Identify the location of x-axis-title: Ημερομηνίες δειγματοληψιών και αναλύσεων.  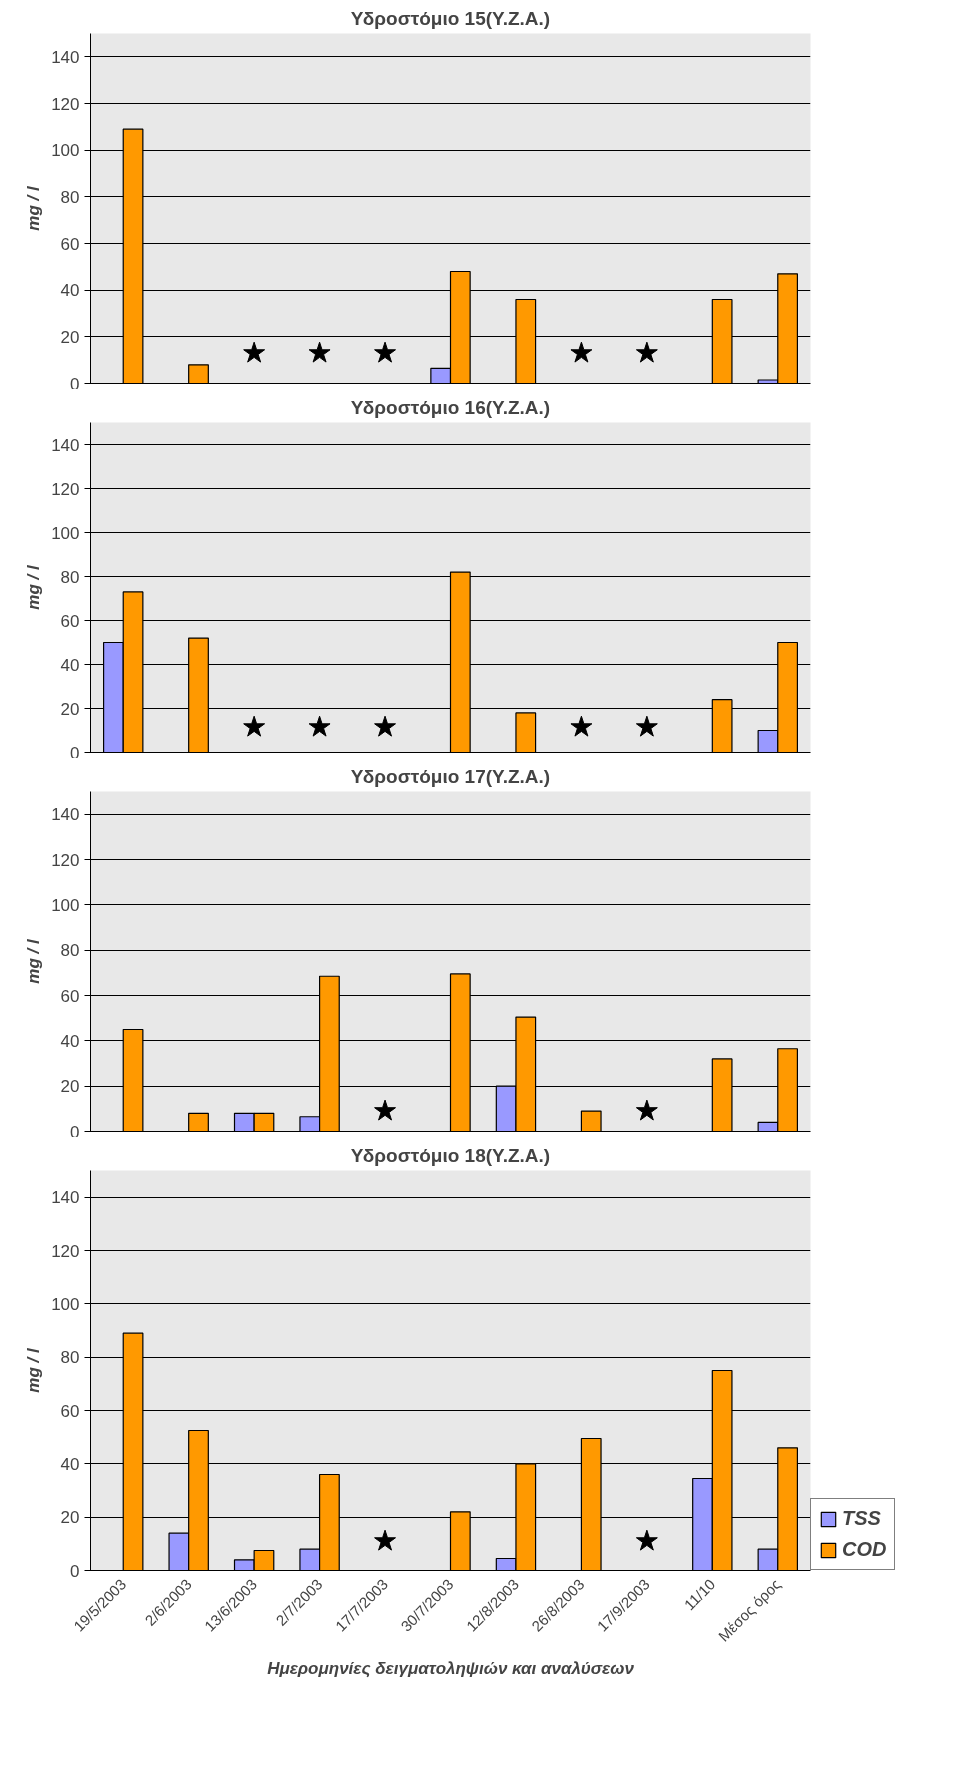
(451, 1668).